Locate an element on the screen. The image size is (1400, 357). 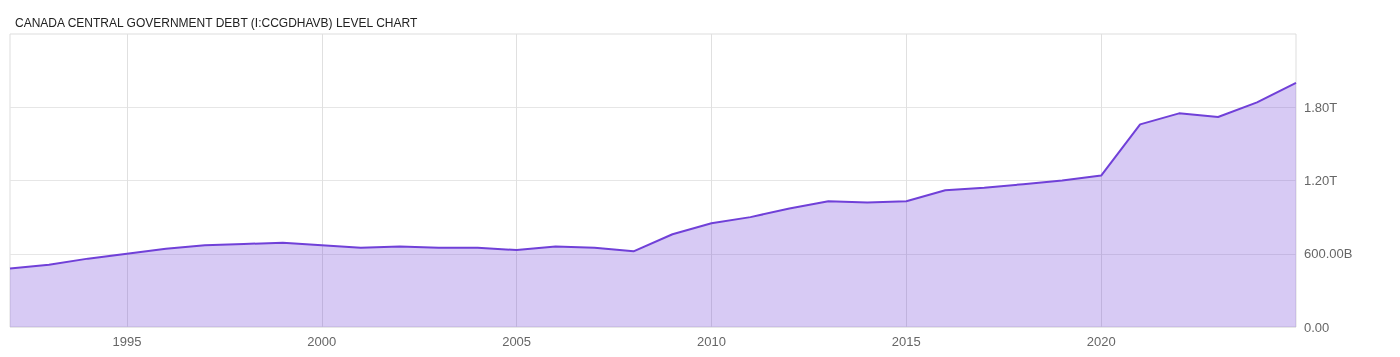
x-tick-label: 1995 is located at coordinates (127, 341).